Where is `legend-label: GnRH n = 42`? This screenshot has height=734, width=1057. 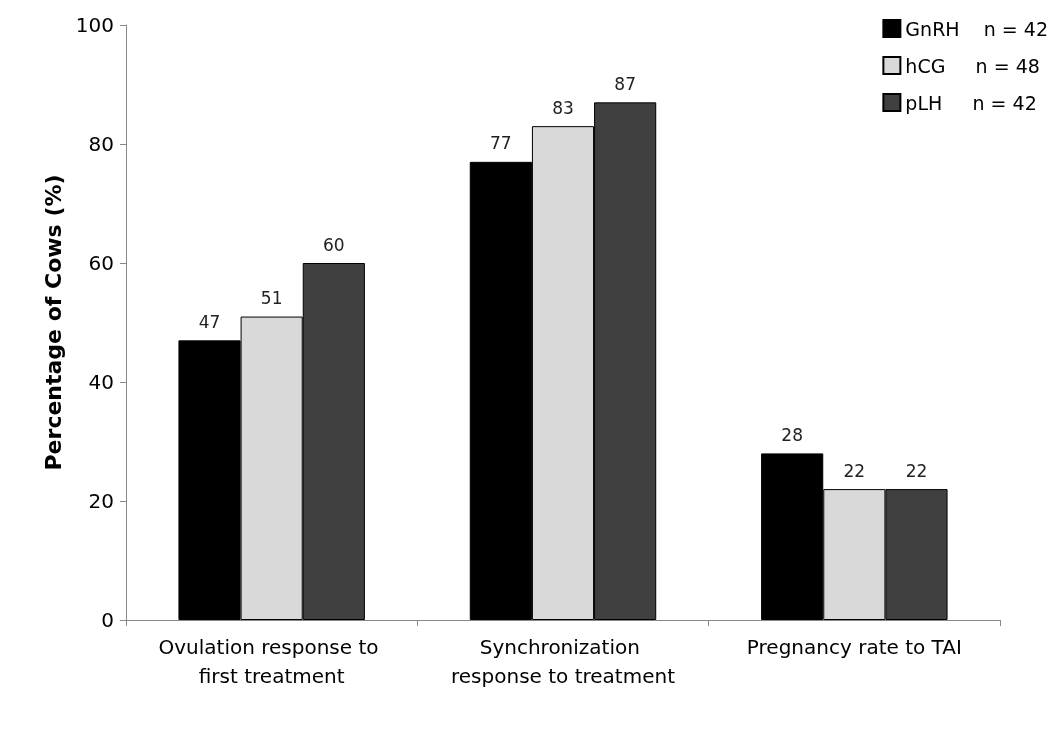 legend-label: GnRH n = 42 is located at coordinates (977, 28).